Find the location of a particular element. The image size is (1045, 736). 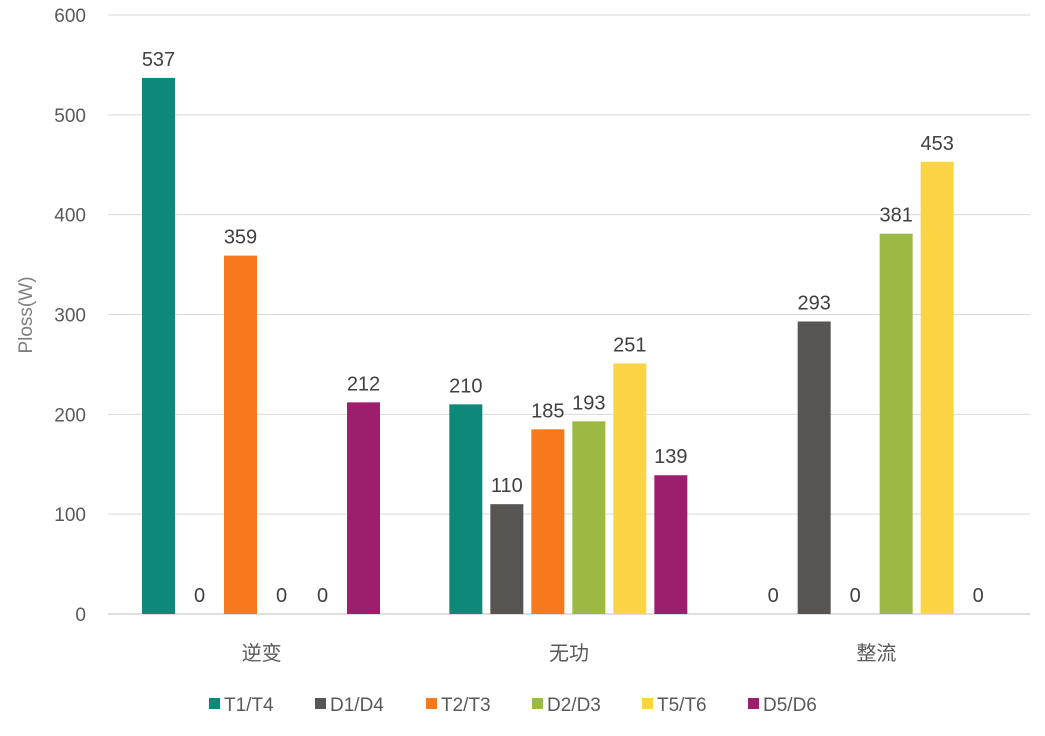

y-tick-label: 0 is located at coordinates (80, 615).